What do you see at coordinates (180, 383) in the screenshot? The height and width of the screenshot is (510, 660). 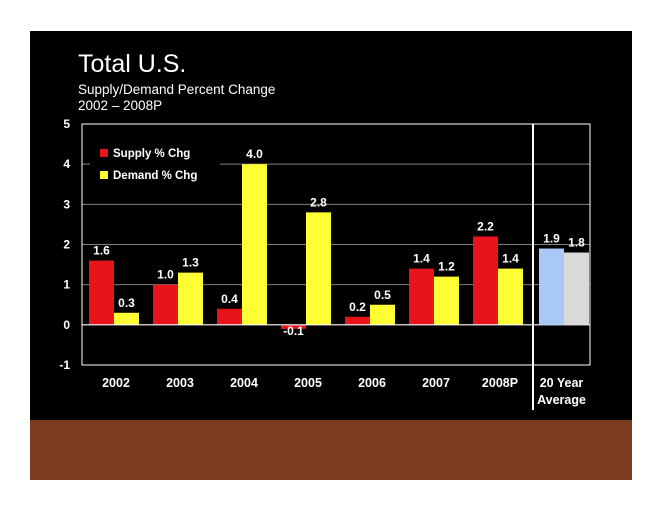 I see `x-tick-label: 2003` at bounding box center [180, 383].